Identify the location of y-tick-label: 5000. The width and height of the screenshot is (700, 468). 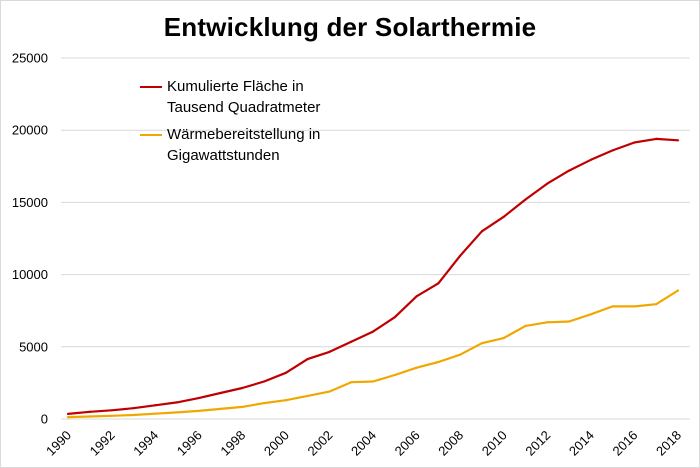
(33, 346).